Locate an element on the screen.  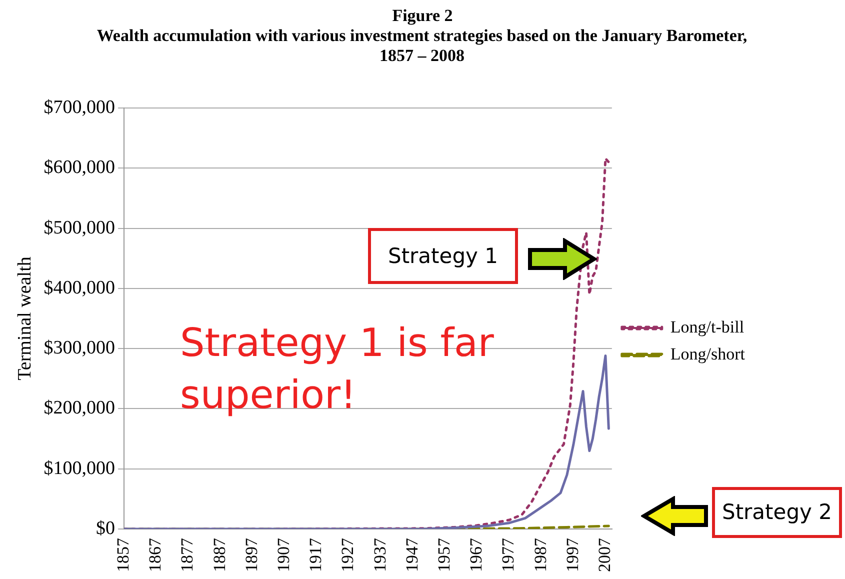
annotation: Strategy 1 is far superior! is located at coordinates (337, 370).